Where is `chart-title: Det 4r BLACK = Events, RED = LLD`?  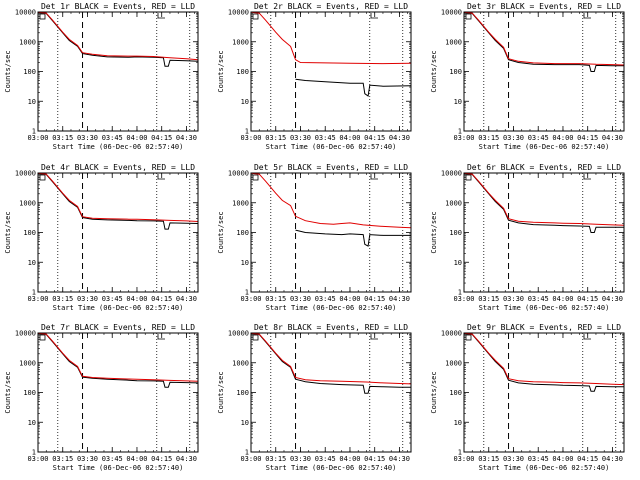 chart-title: Det 4r BLACK = Events, RED = LLD is located at coordinates (118, 167).